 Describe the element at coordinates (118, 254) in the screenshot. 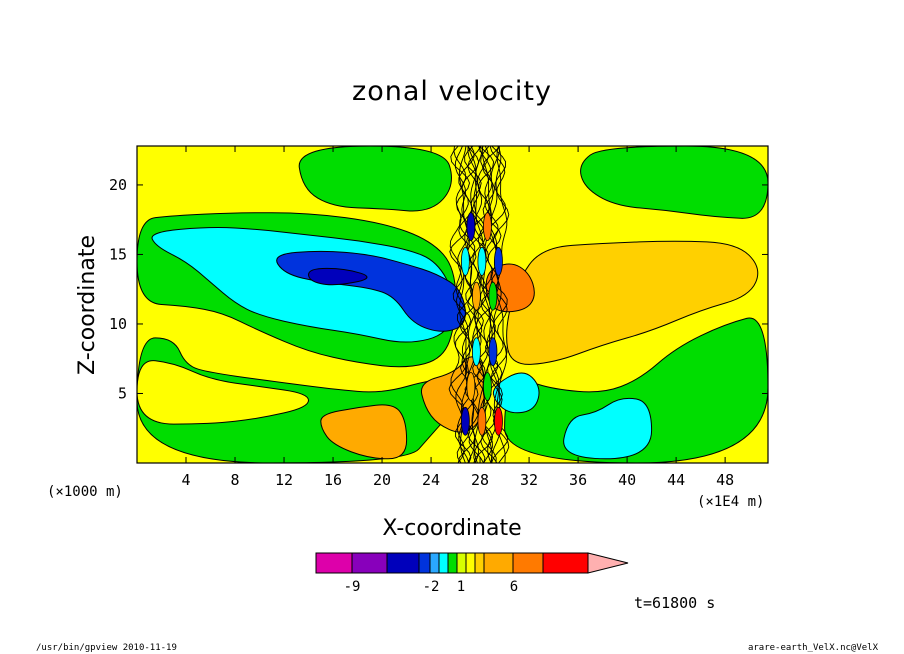

I see `y-tick-label: 15` at that location.